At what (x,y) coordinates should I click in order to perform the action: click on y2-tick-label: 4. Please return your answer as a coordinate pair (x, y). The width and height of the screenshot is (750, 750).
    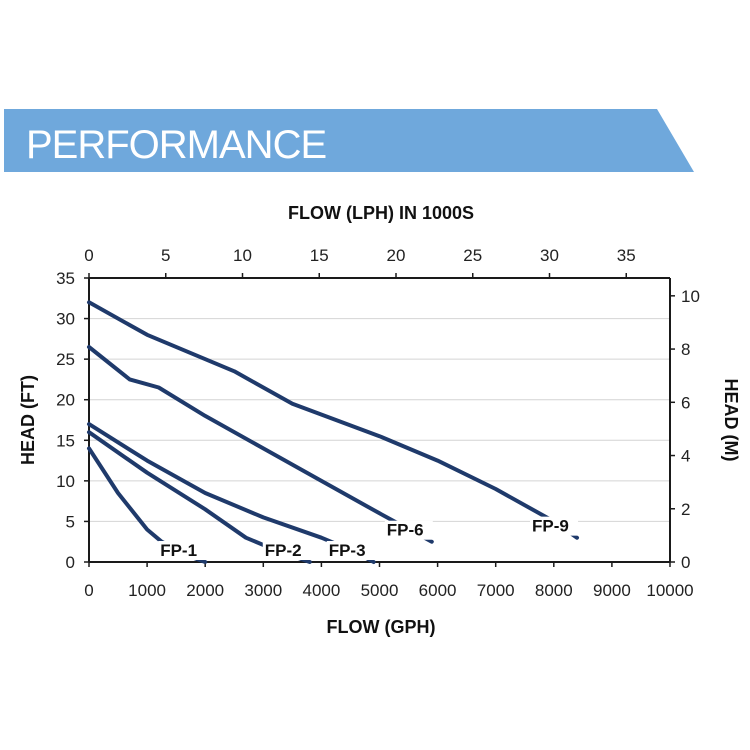
    Looking at the image, I should click on (685, 456).